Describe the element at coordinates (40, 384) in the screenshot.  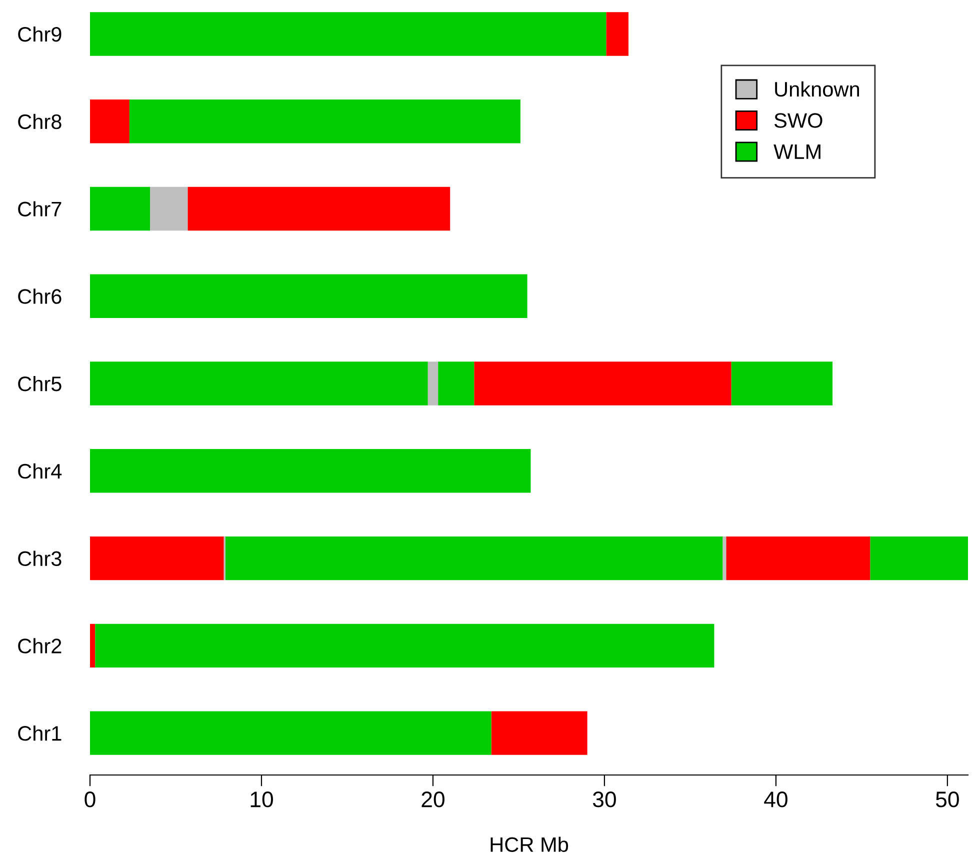
I see `y-tick-label: Chr5` at that location.